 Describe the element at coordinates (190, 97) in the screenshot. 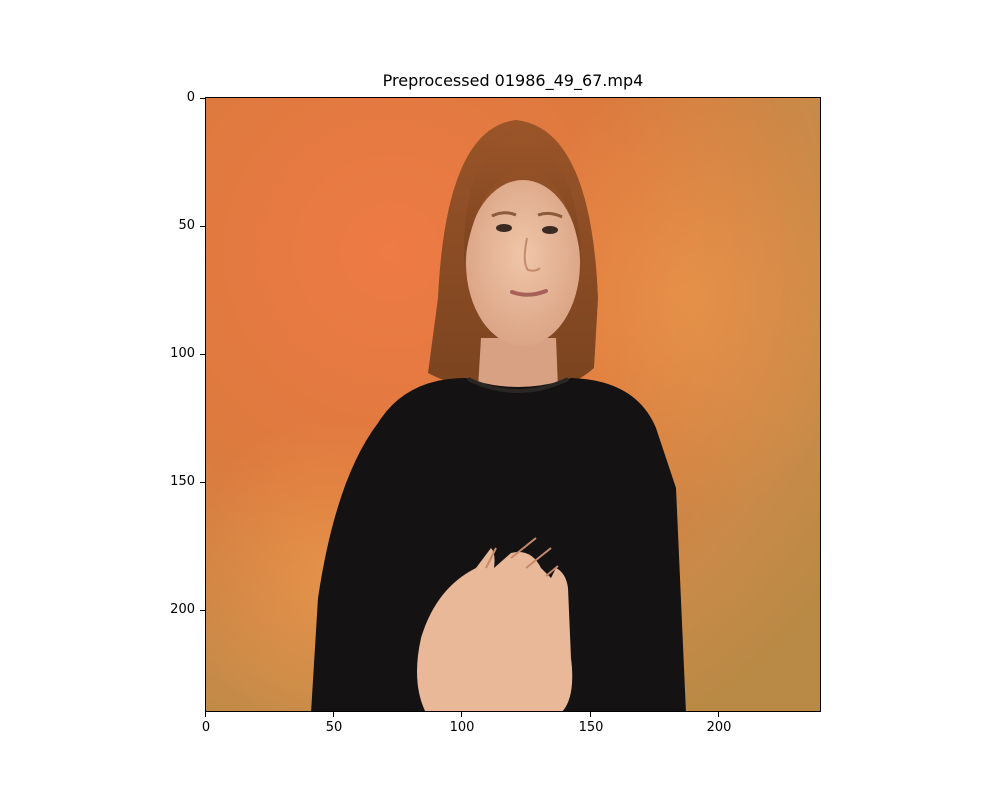

I see `y-tick-label: 0` at that location.